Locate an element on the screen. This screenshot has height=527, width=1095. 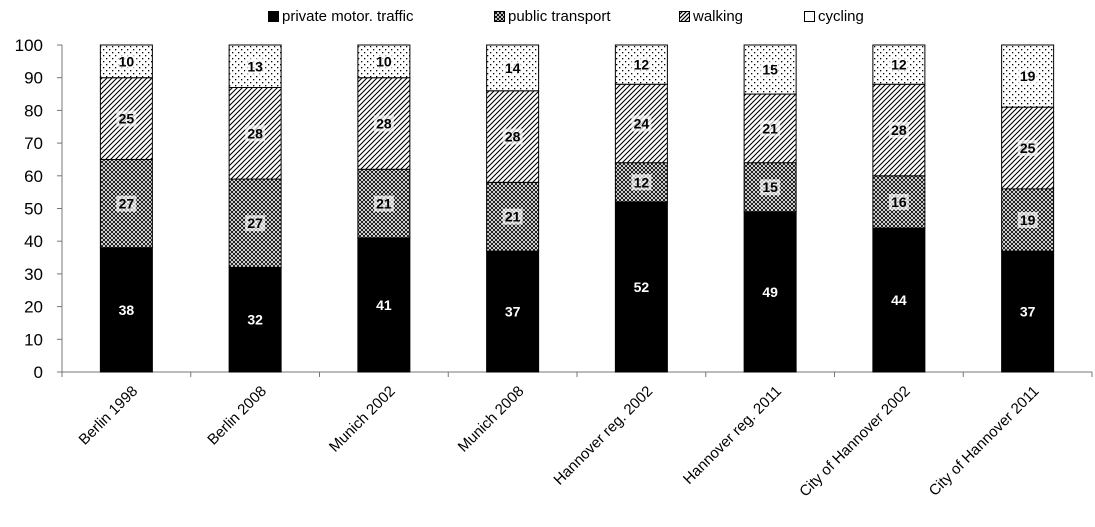
legend: private motor. traffic public transport is located at coordinates (547, 16).